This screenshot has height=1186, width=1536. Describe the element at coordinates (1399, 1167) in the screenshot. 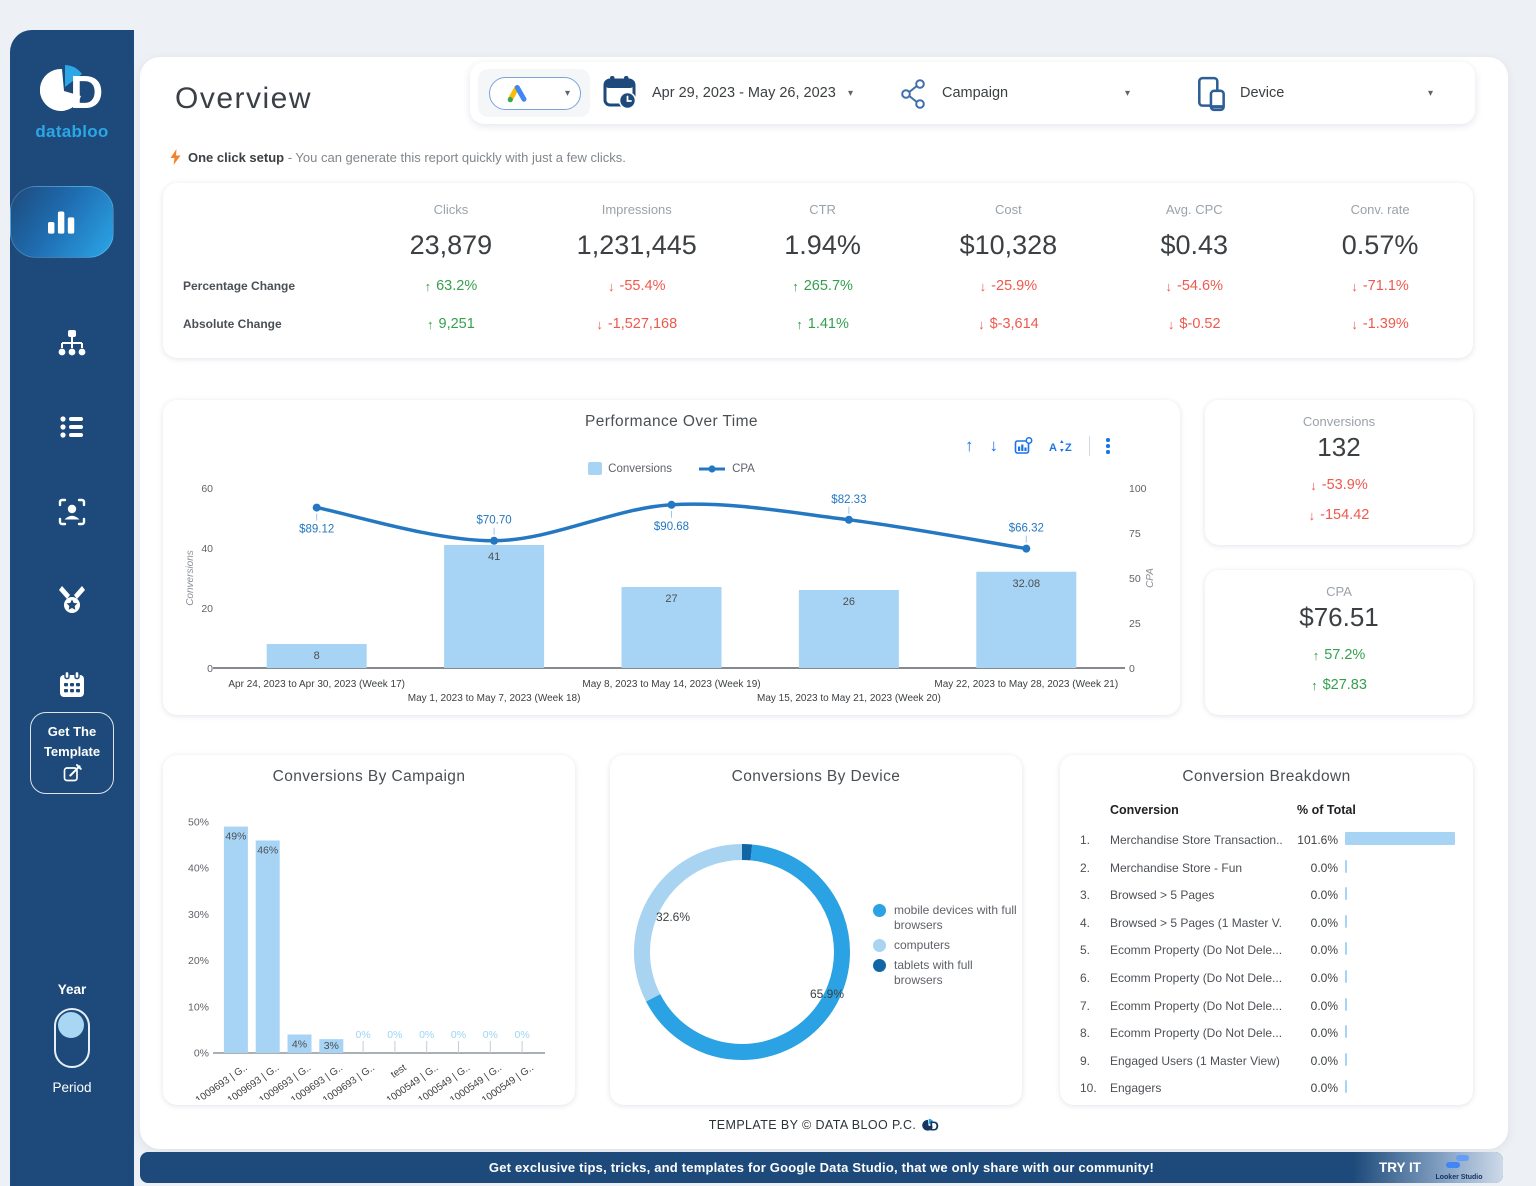

I see `try-it-button: TRY IT` at that location.